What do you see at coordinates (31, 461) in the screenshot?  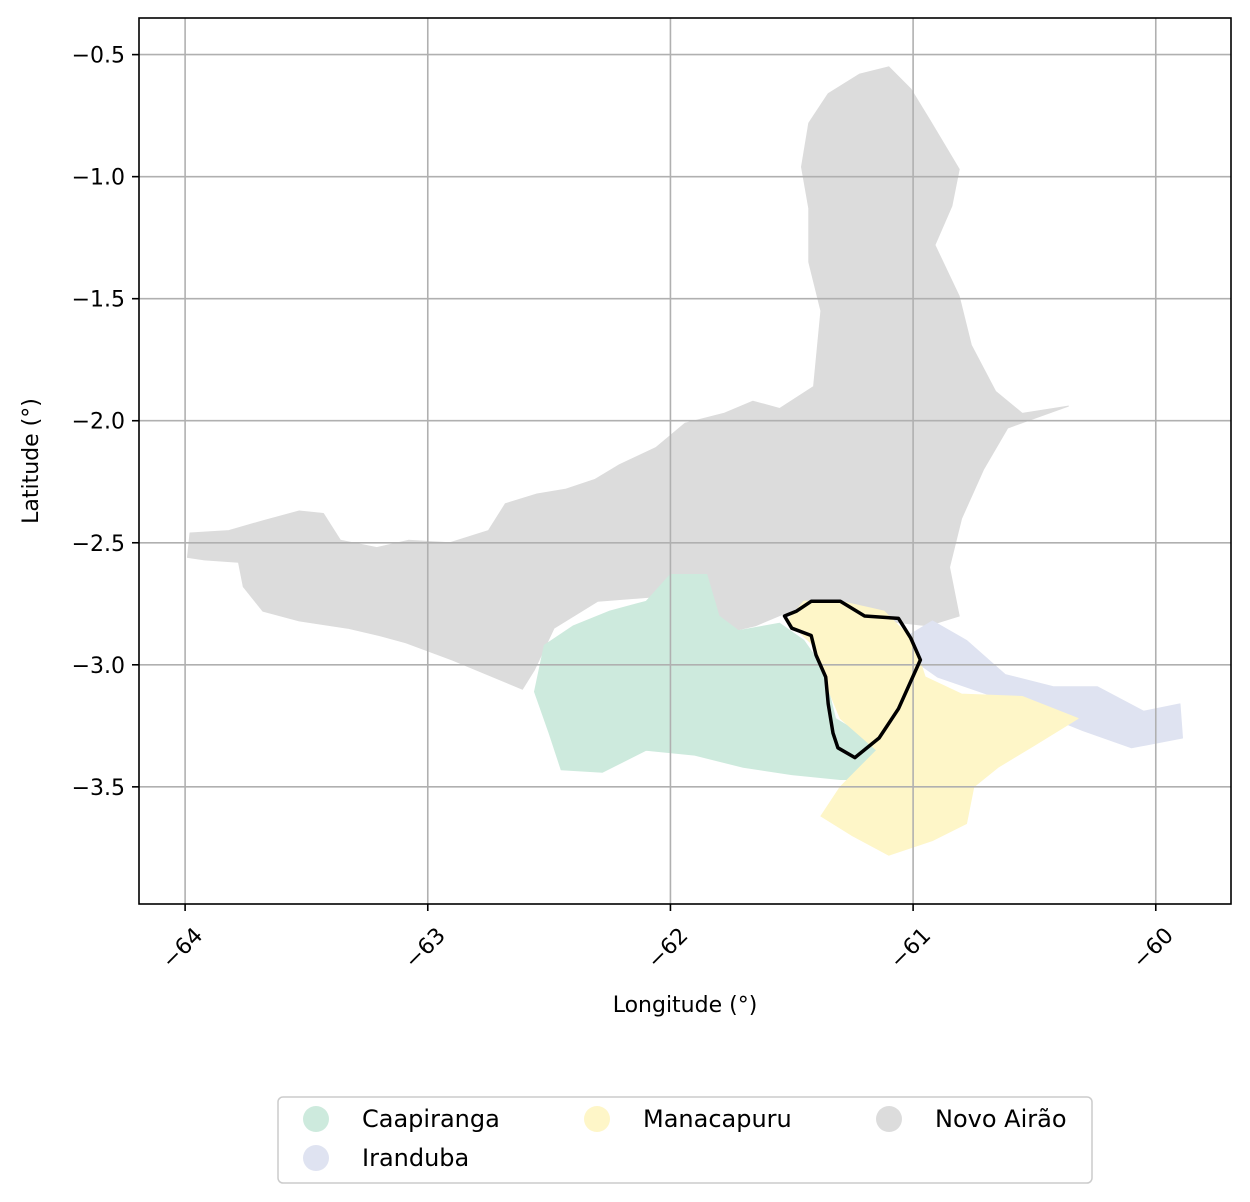 I see `y-axis-title: Latitude (°)` at bounding box center [31, 461].